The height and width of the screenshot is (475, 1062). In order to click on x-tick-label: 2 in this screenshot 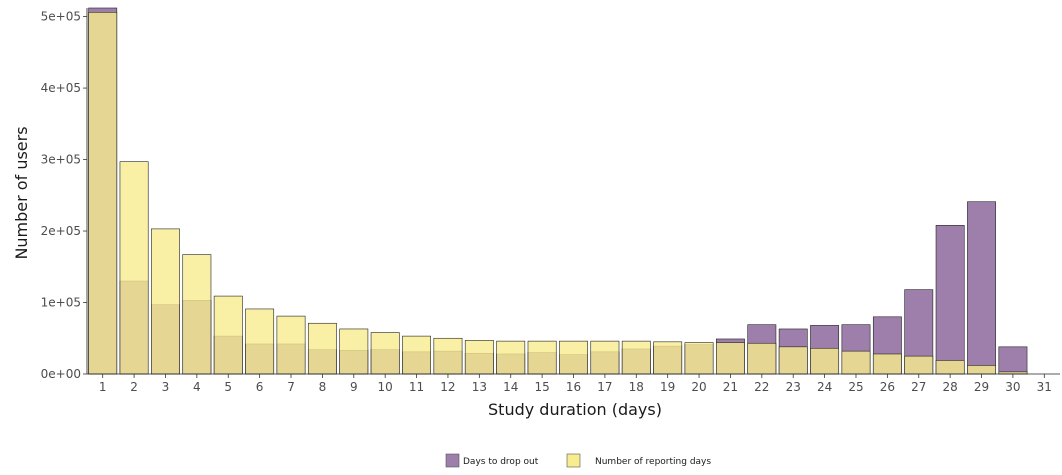, I will do `click(134, 387)`.